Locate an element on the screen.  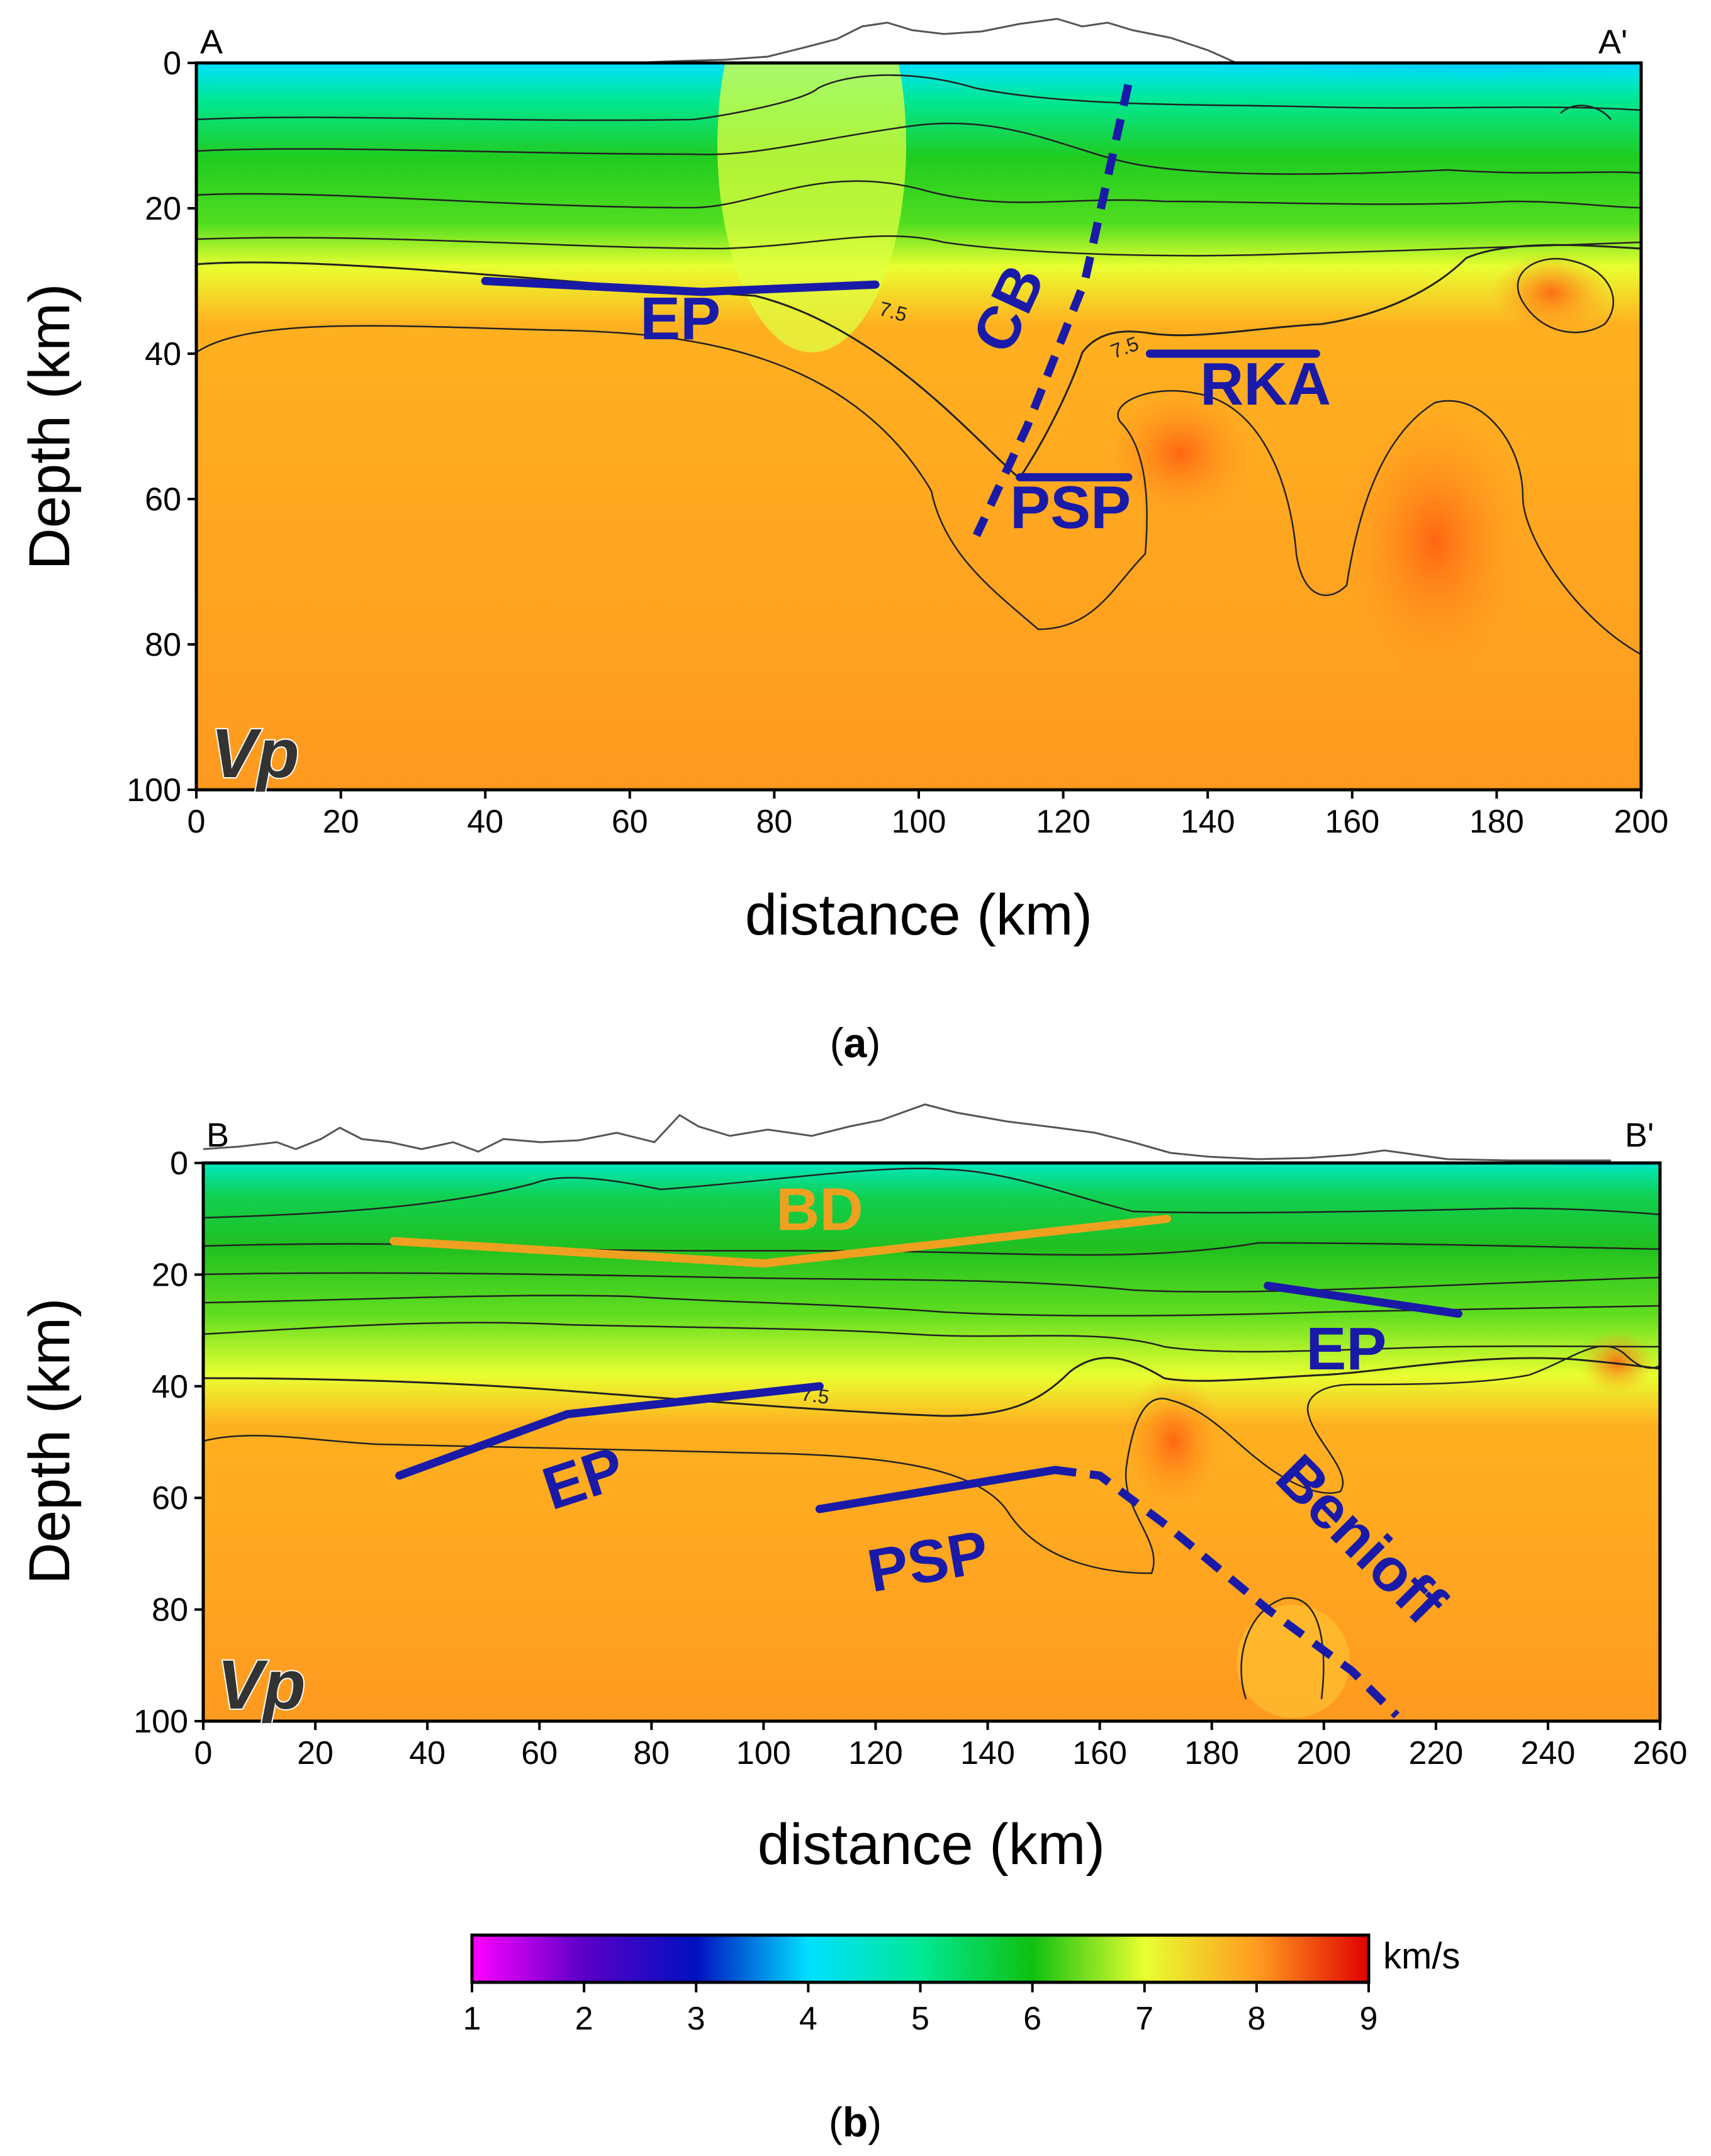
deep-anomaly-a3 is located at coordinates (1551, 293).